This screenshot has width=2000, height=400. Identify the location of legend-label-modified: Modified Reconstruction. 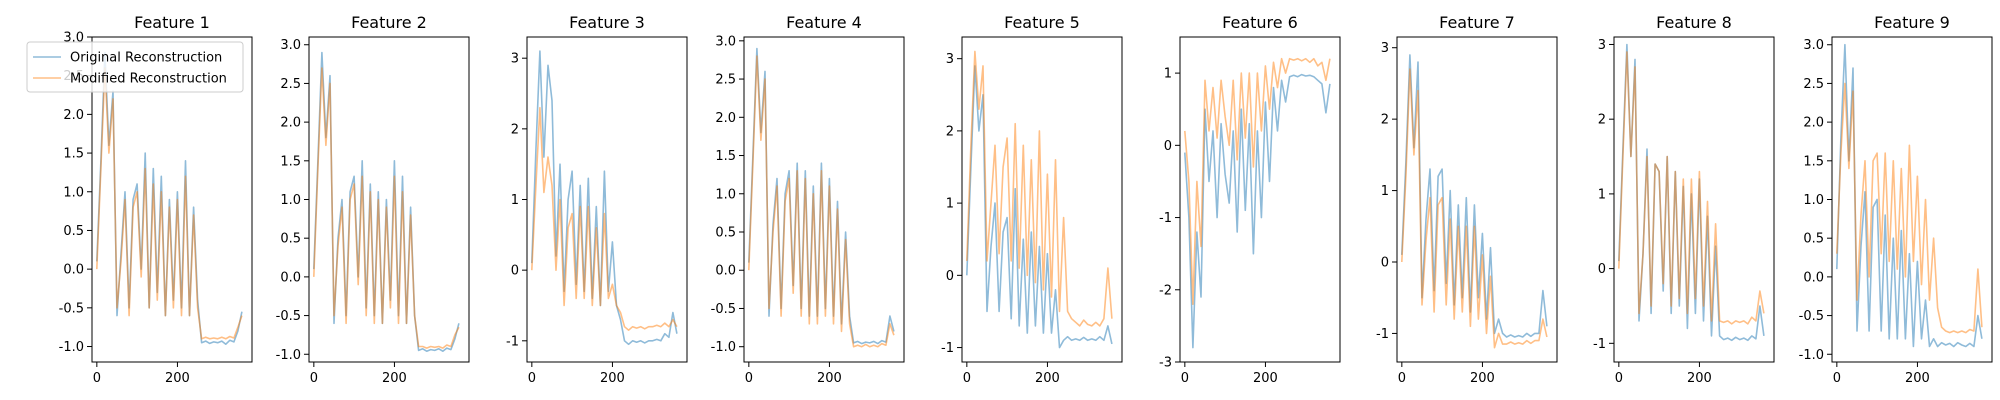
(148, 79).